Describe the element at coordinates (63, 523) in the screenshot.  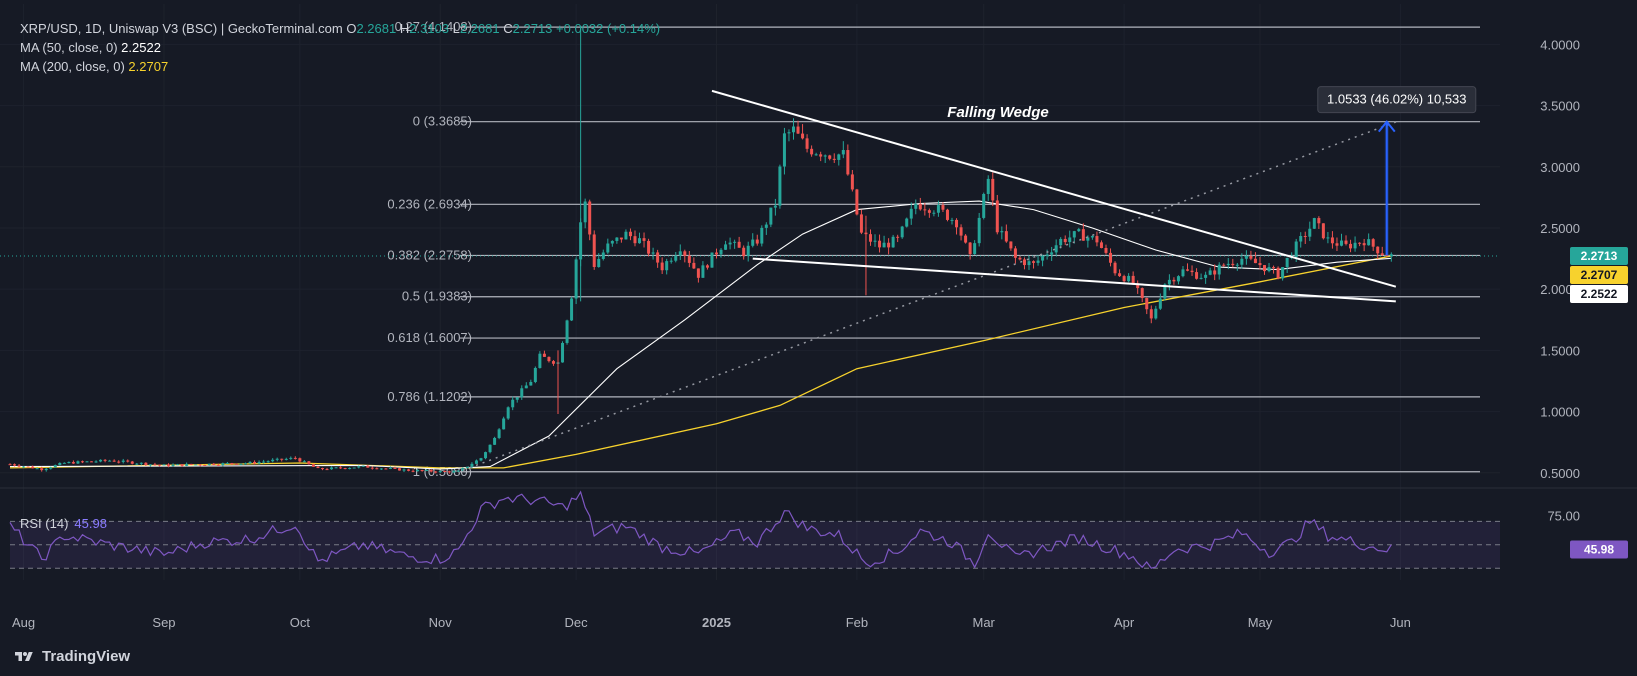
I see `rsi-legend: RSI (14) 45.98` at that location.